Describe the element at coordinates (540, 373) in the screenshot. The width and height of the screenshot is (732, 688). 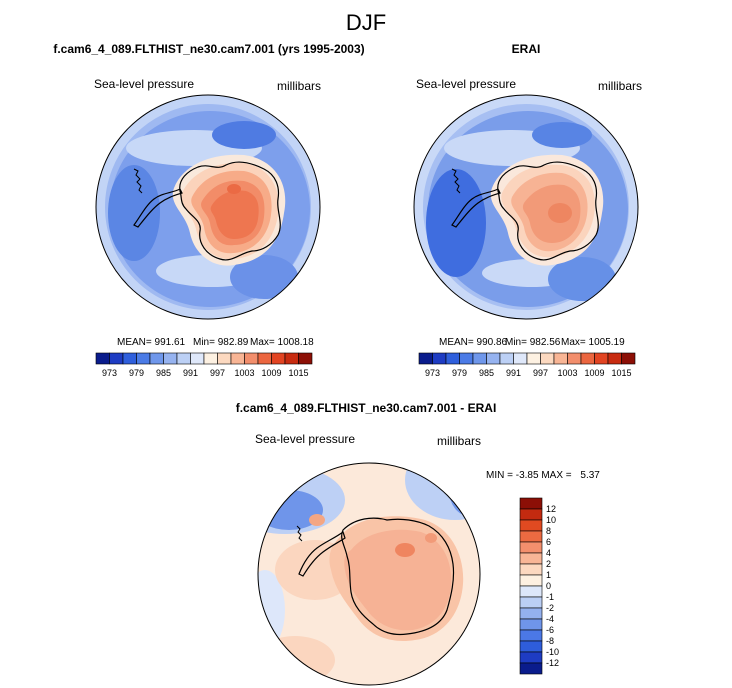
I see `obs-colorbar-tick-label: 997` at that location.